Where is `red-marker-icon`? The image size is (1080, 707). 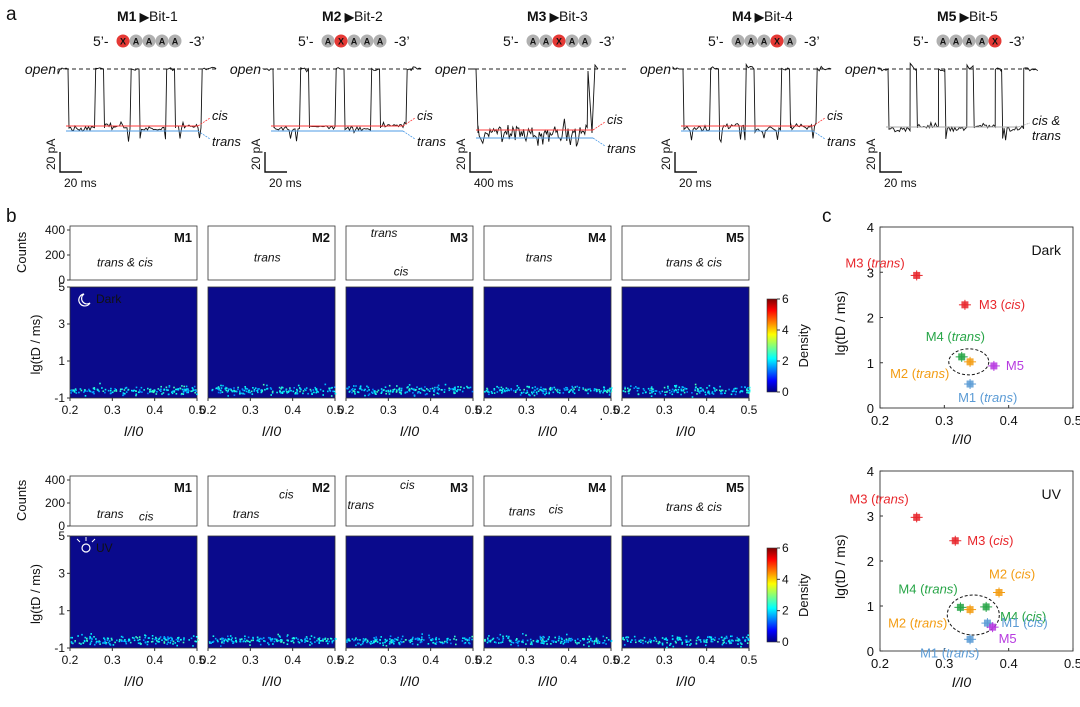
red-marker-icon is located at coordinates (995, 41).